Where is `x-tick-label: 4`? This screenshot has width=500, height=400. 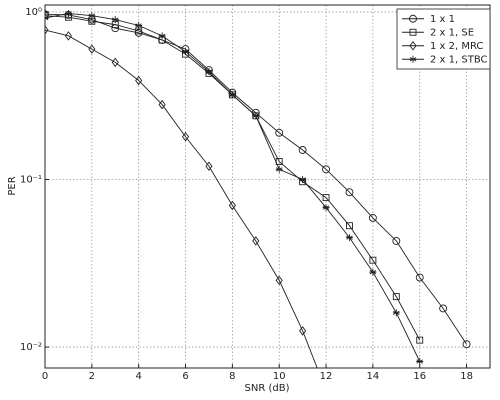
x-tick-label: 4 is located at coordinates (138, 376).